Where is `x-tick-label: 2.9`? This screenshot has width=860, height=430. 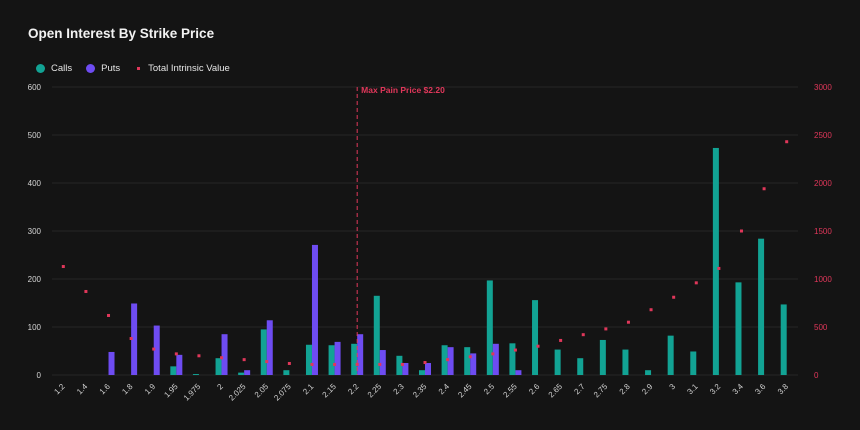 x-tick-label: 2.9 is located at coordinates (647, 389).